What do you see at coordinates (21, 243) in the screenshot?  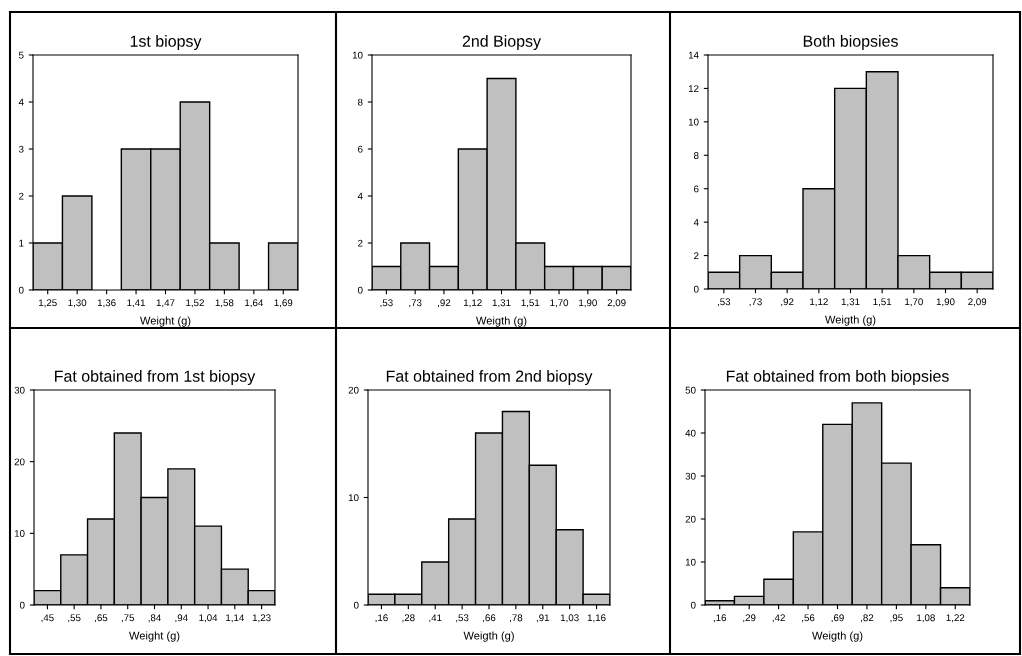 I see `y-tick-label: 1` at bounding box center [21, 243].